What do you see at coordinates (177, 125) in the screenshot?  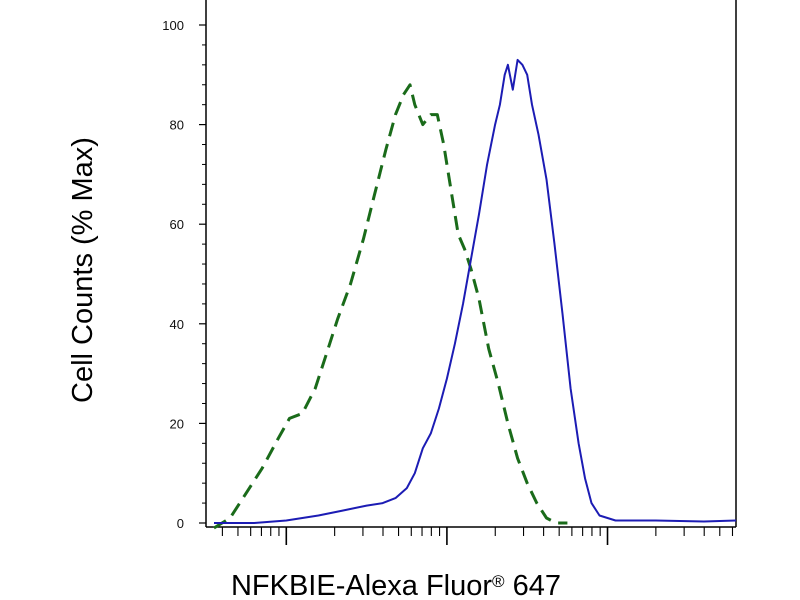 I see `y-tick-label: 80` at bounding box center [177, 125].